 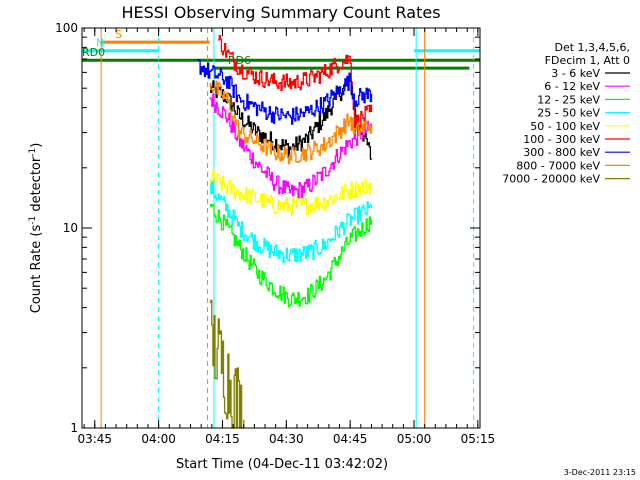 I want to click on x-axis-label: Start Time (04-Dec-11 03:42:02), so click(x=282, y=464).